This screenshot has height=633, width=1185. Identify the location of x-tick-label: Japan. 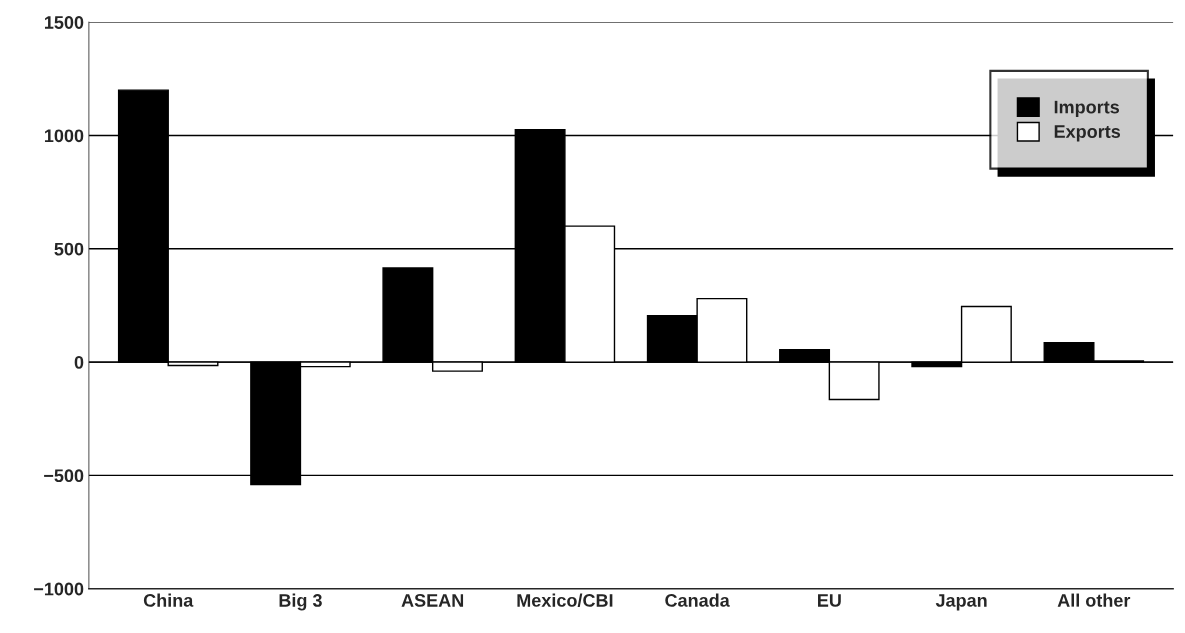
(961, 602).